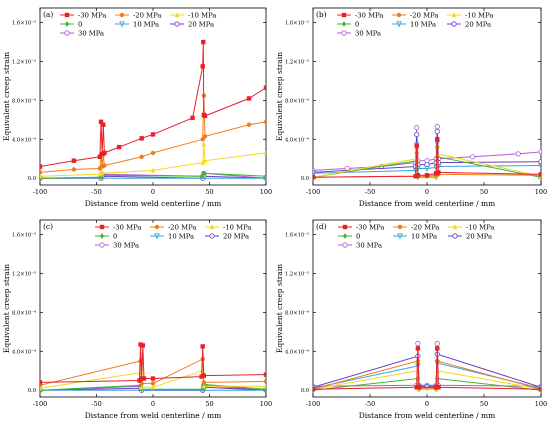 The width and height of the screenshot is (550, 423). Describe the element at coordinates (321, 226) in the screenshot. I see `panel-label: (d)` at that location.